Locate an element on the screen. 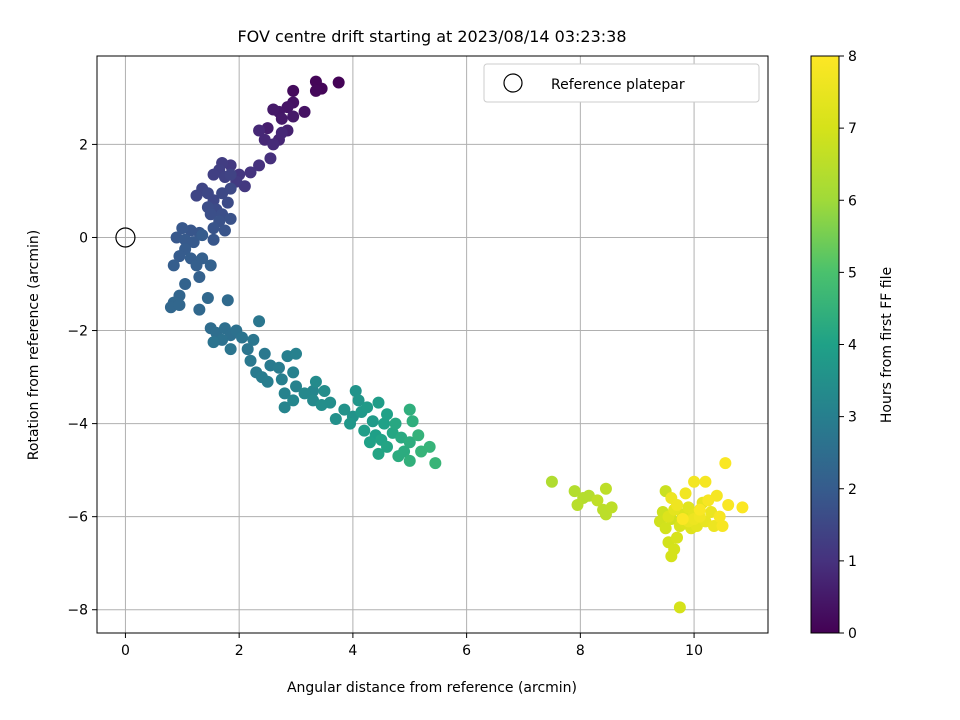 The image size is (960, 720). colorbar-tick-label: 5 is located at coordinates (852, 273).